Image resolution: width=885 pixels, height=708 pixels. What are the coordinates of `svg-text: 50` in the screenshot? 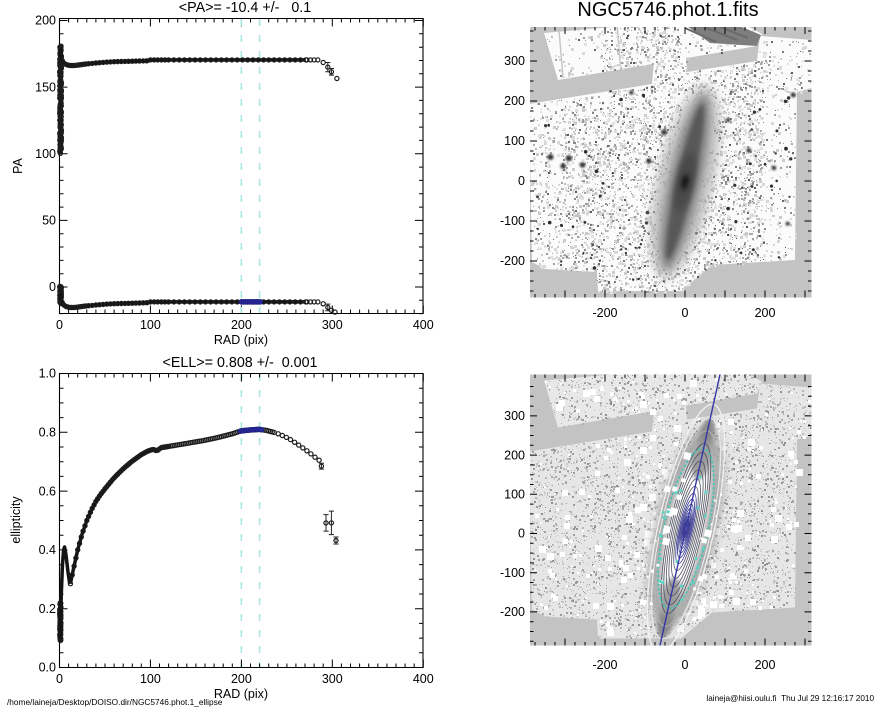 It's located at (49, 221).